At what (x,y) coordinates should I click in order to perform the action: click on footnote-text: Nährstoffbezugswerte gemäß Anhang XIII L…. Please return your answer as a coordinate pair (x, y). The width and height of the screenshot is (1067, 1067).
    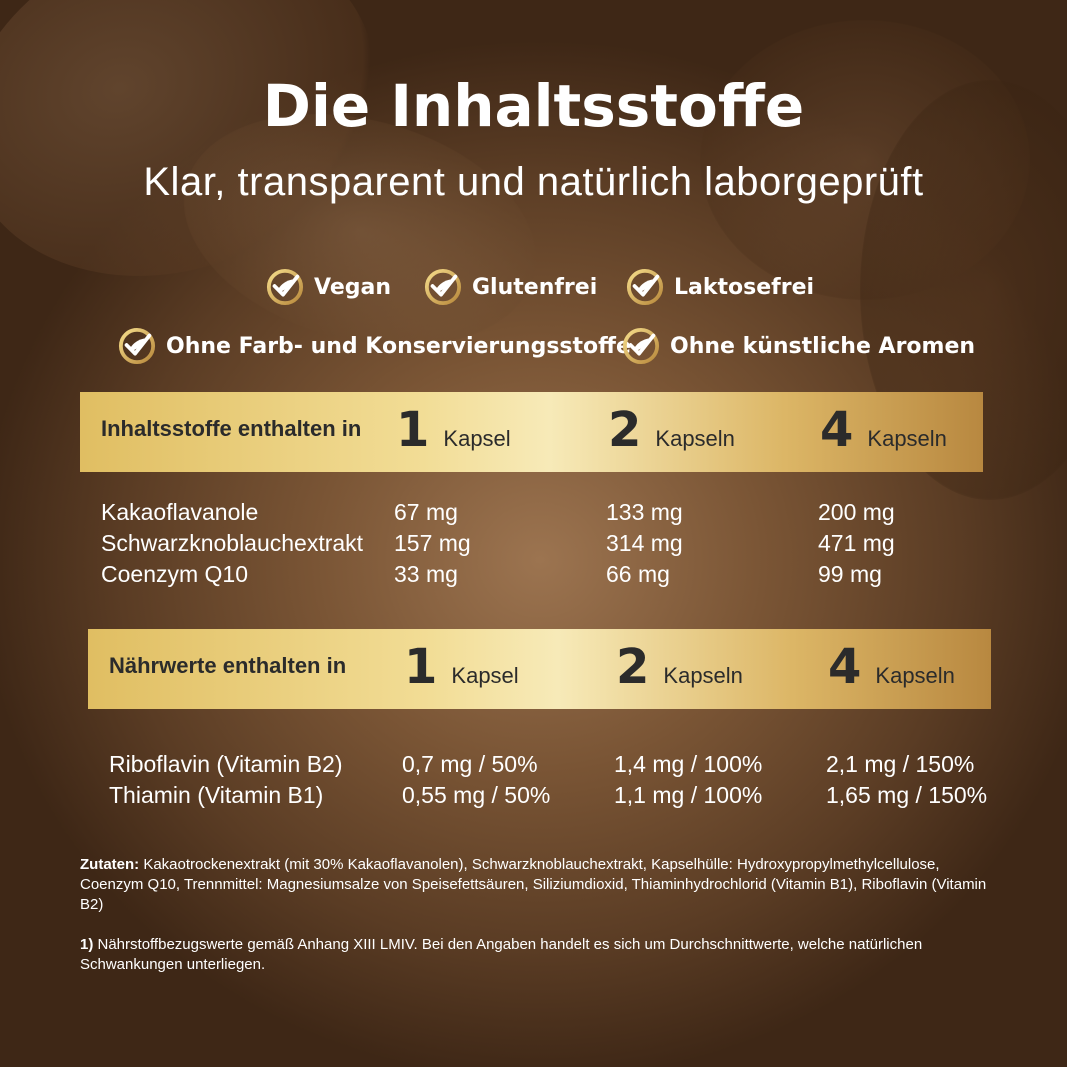
    Looking at the image, I should click on (501, 954).